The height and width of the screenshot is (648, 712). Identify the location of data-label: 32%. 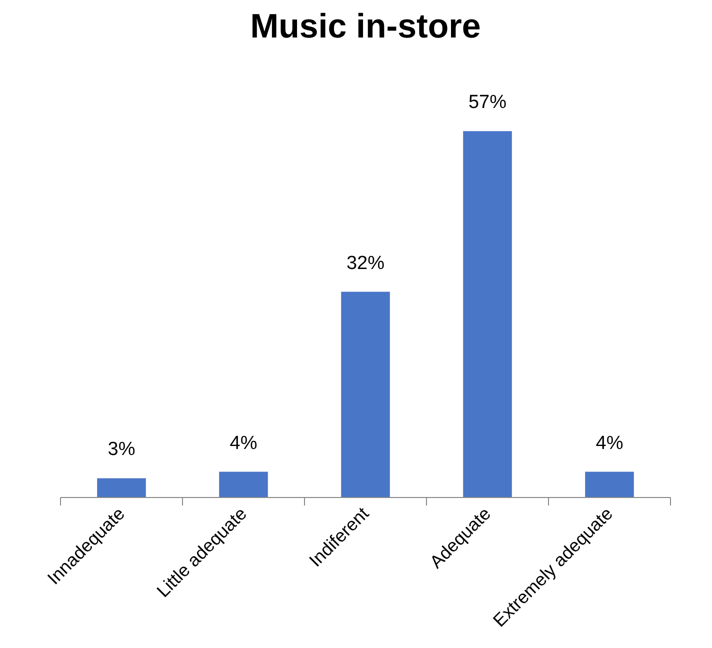
(365, 263).